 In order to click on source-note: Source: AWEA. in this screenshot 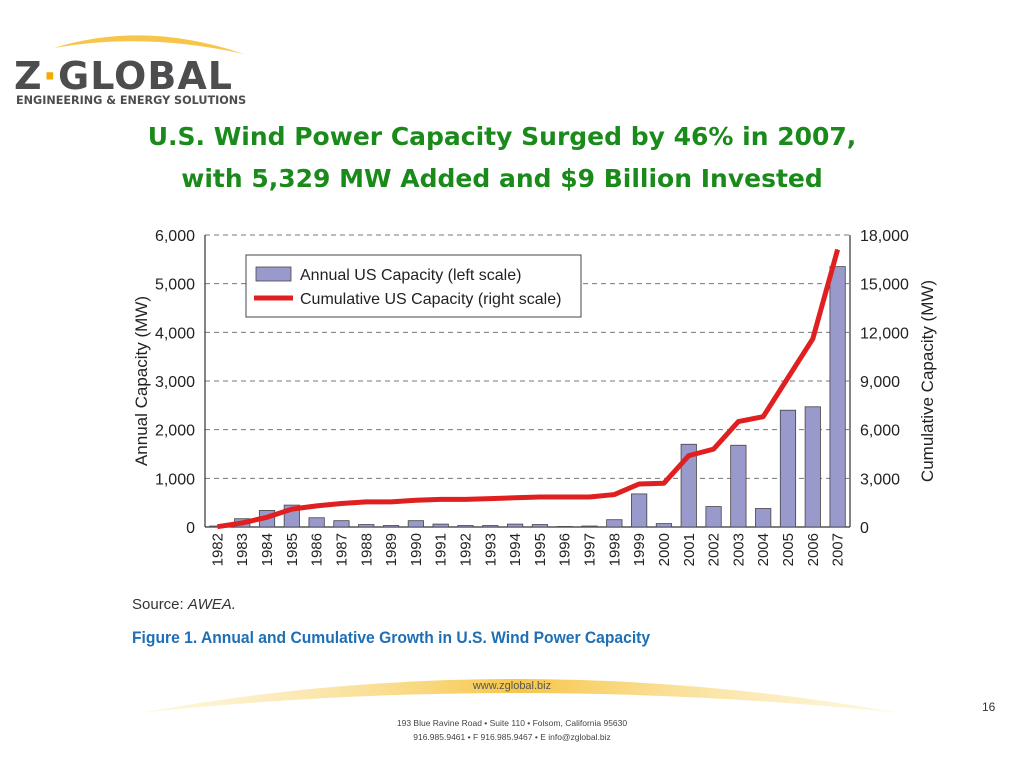, I will do `click(184, 604)`.